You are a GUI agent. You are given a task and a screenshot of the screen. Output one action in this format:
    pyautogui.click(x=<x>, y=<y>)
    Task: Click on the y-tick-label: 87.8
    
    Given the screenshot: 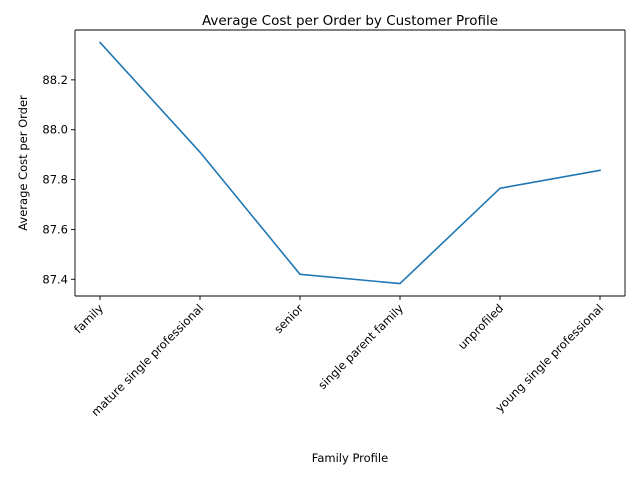 What is the action you would take?
    pyautogui.click(x=55, y=180)
    